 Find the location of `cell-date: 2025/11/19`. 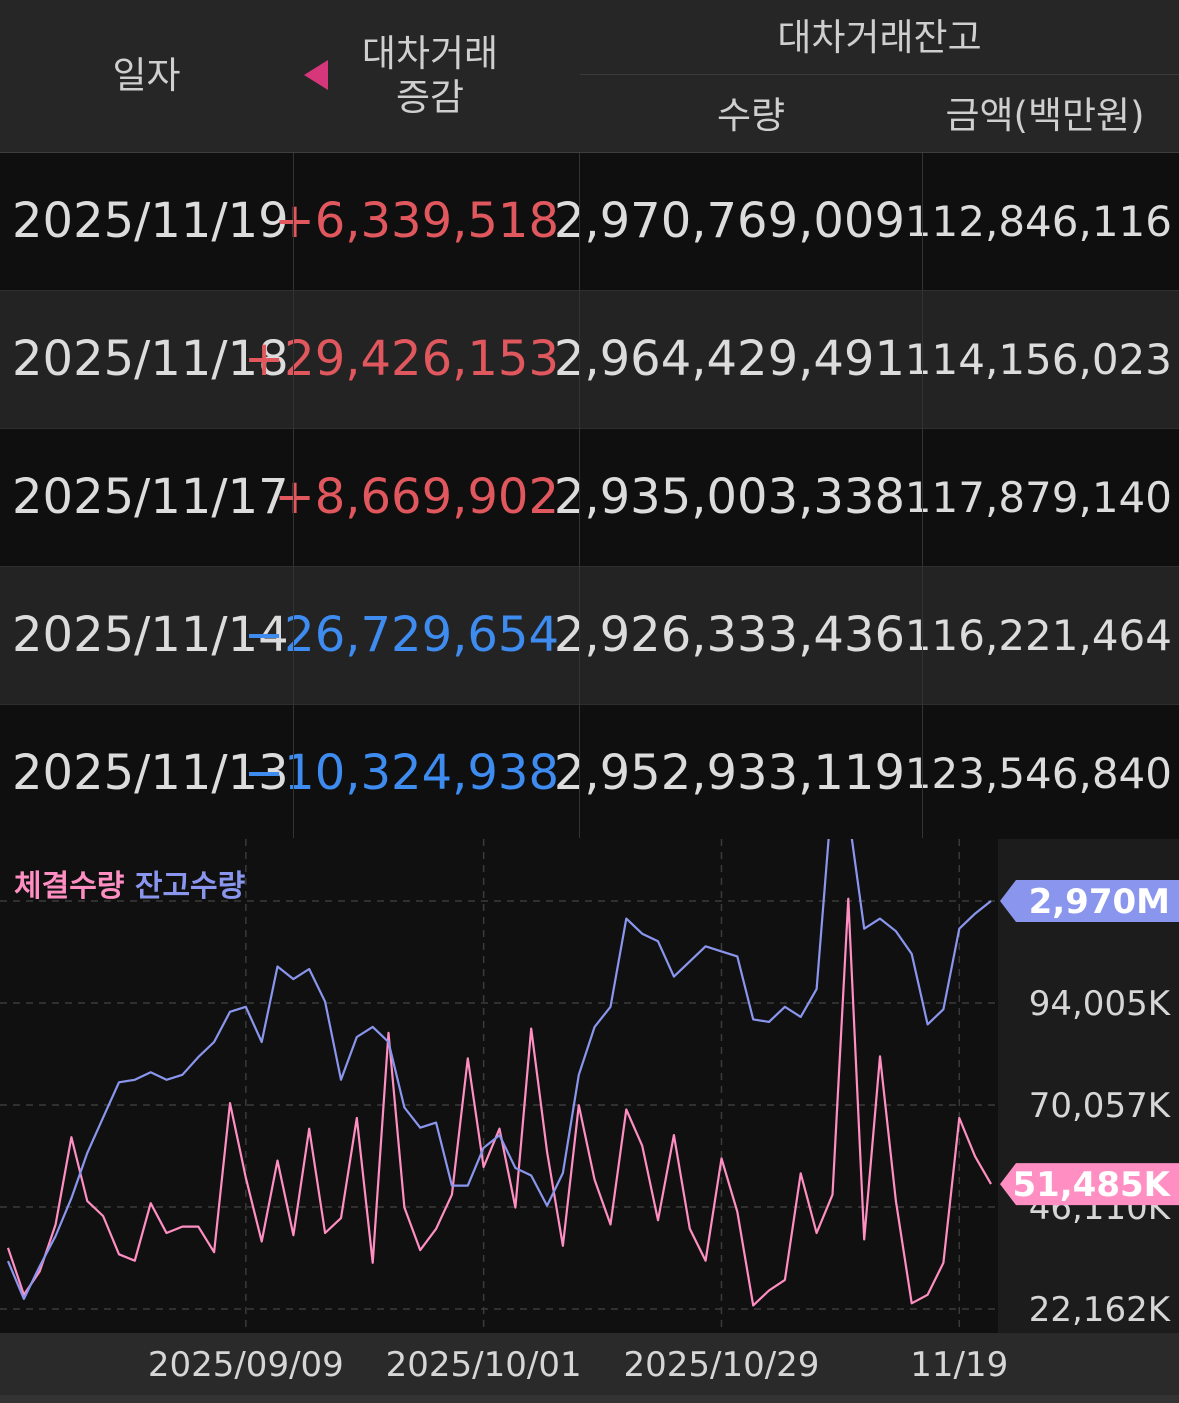

cell-date: 2025/11/19 is located at coordinates (150, 221).